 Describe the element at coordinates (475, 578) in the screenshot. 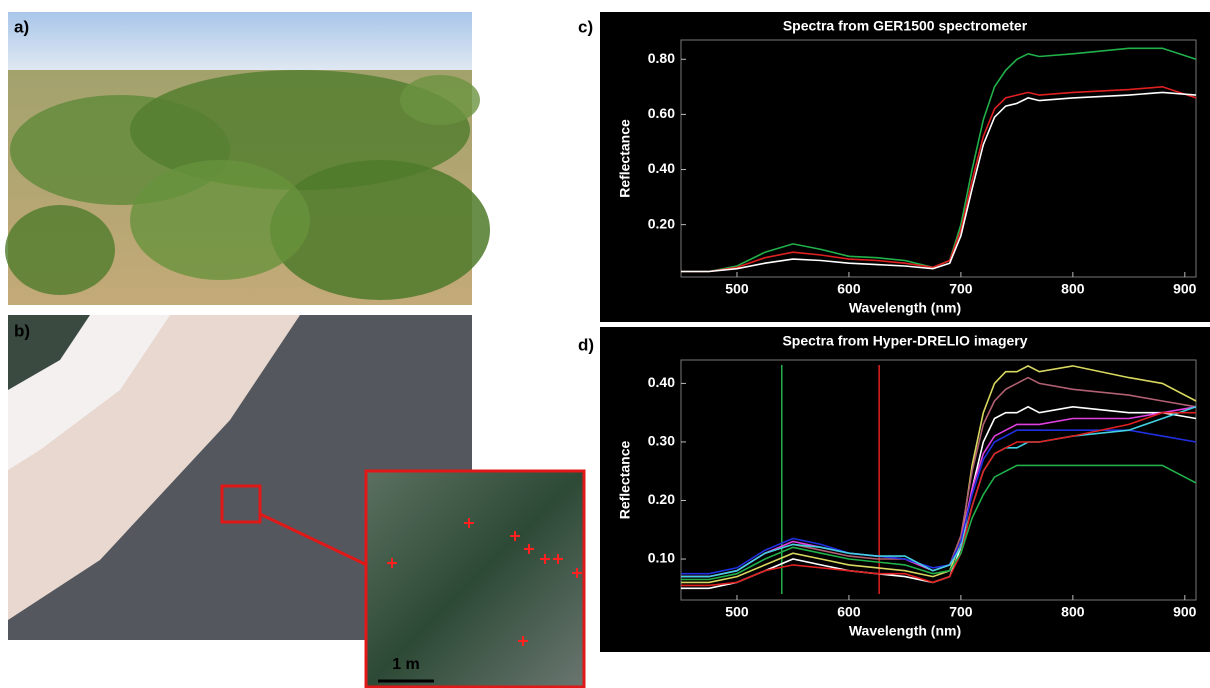

I see `inset: 1 m` at that location.